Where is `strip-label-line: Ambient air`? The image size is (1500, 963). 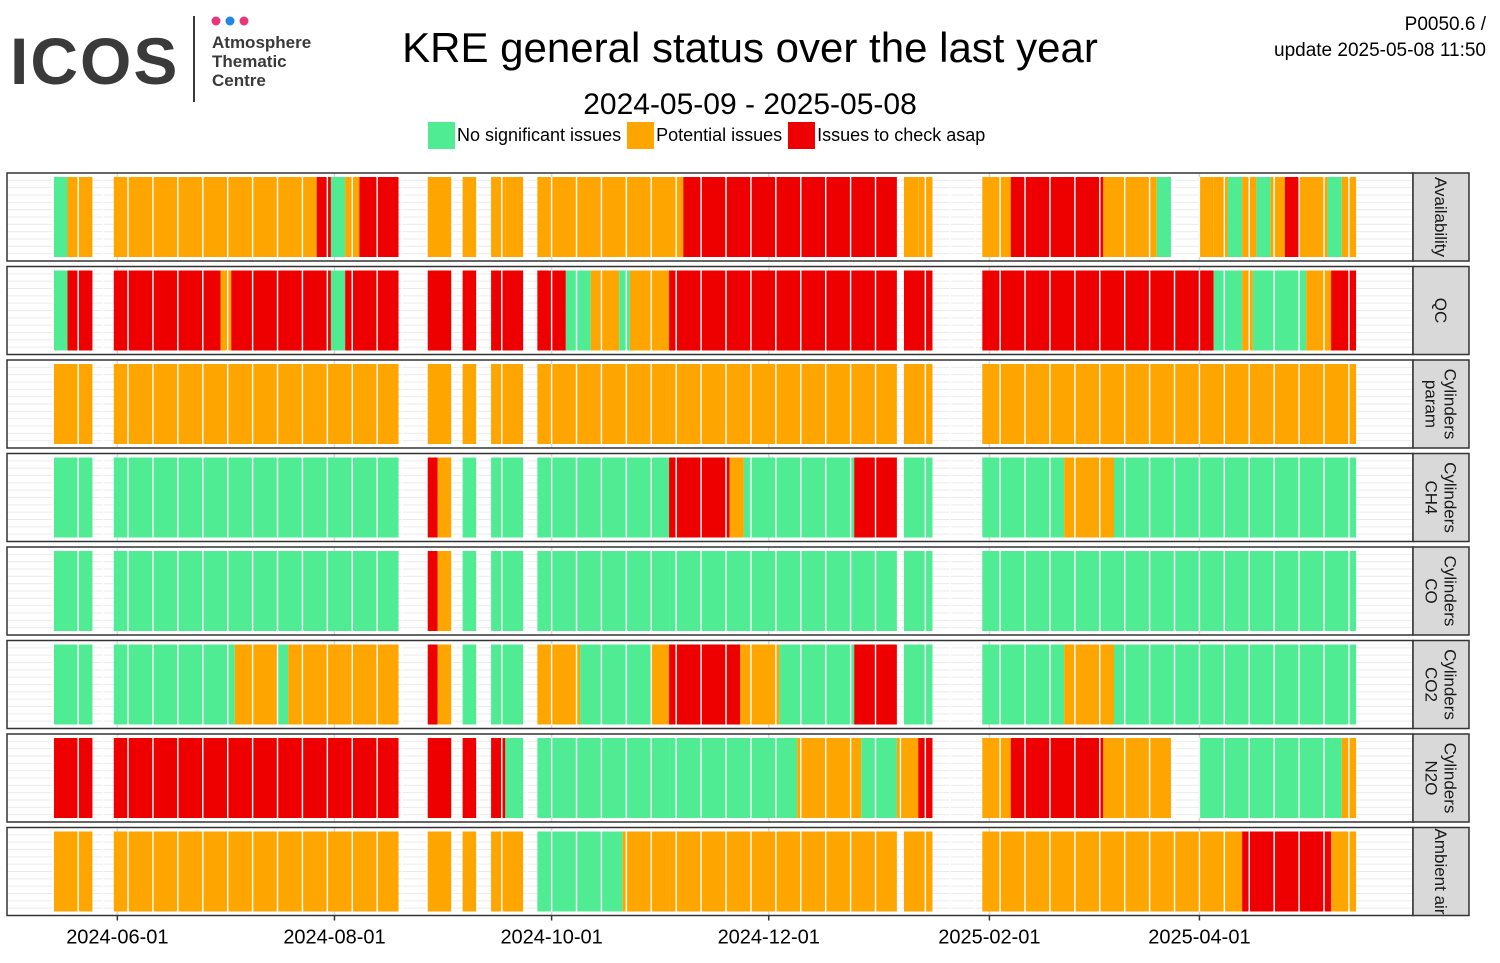
strip-label-line: Ambient air is located at coordinates (1441, 872).